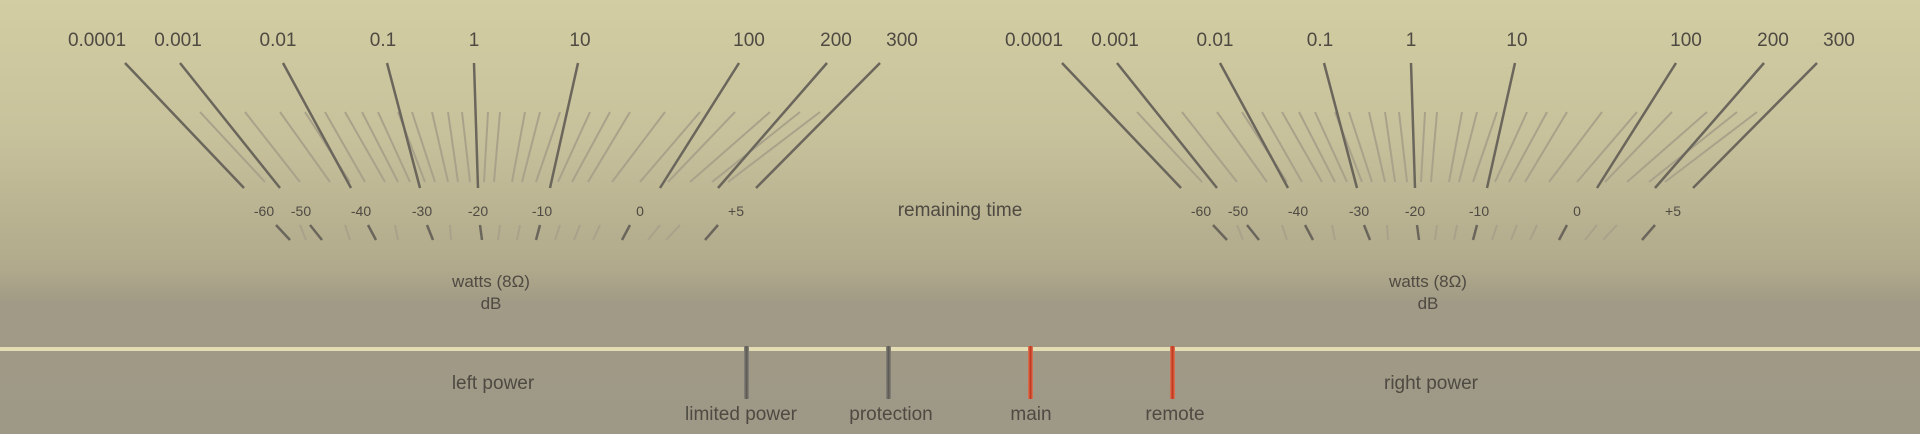 This screenshot has width=1920, height=434. I want to click on protection-indicator, so click(888, 372).